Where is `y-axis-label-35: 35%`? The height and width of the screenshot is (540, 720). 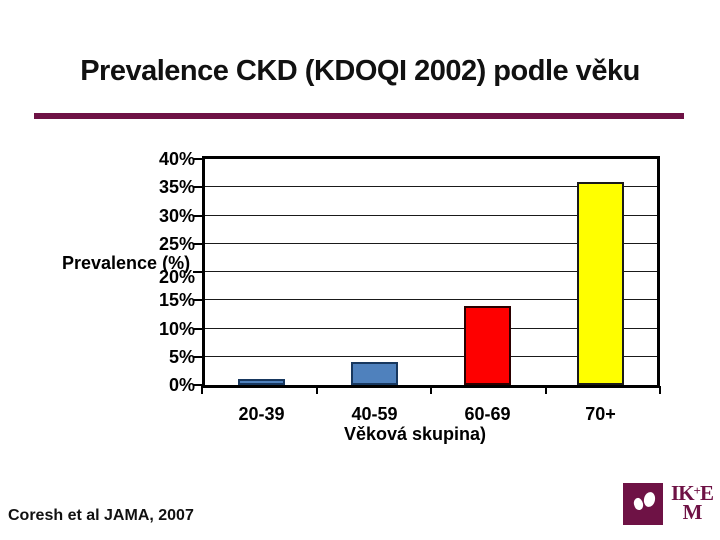
y-axis-label-35: 35% is located at coordinates (176, 187).